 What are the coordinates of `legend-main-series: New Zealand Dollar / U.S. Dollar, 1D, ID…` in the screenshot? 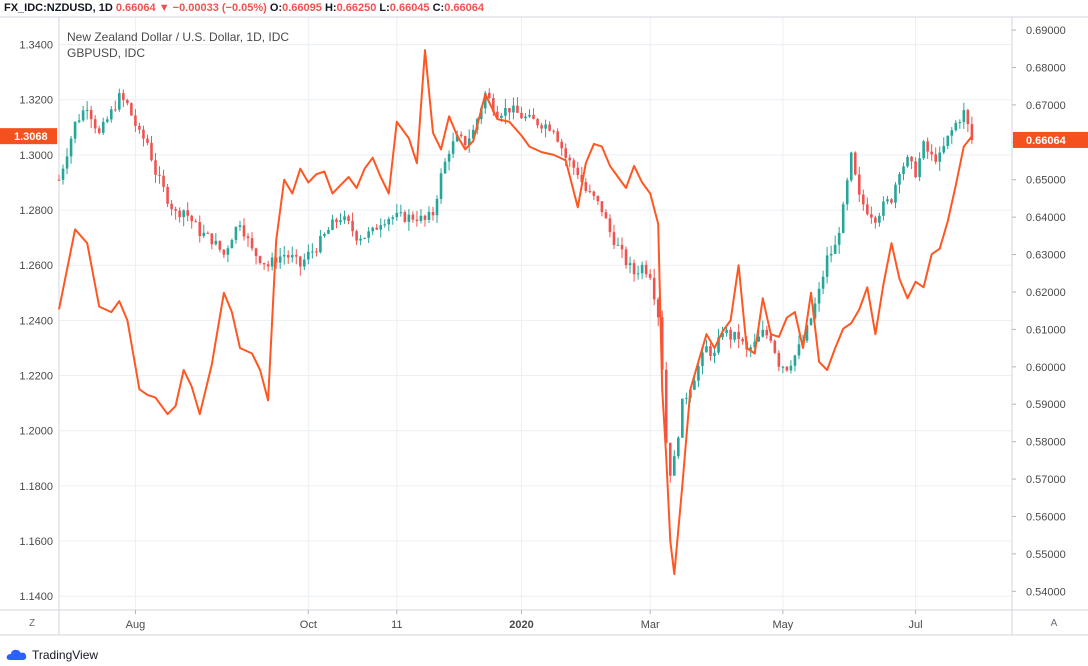 It's located at (178, 37).